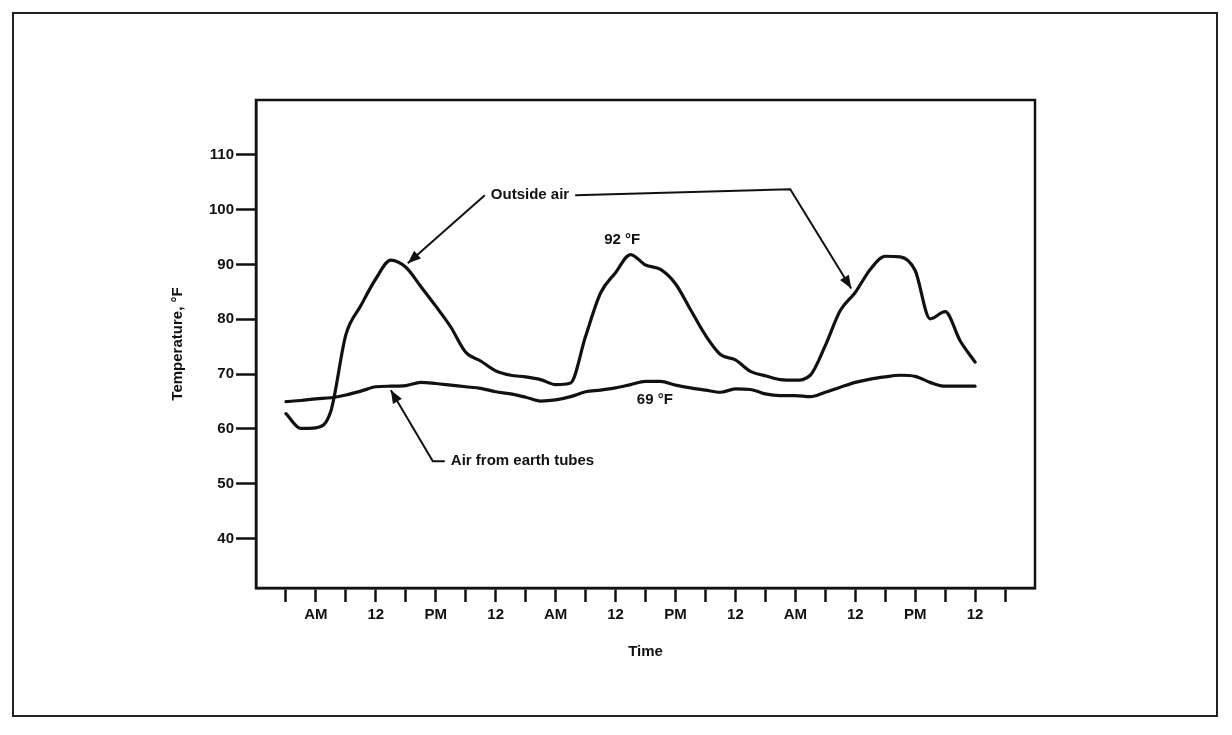 The image size is (1232, 735). What do you see at coordinates (630, 342) in the screenshot?
I see `line-series` at bounding box center [630, 342].